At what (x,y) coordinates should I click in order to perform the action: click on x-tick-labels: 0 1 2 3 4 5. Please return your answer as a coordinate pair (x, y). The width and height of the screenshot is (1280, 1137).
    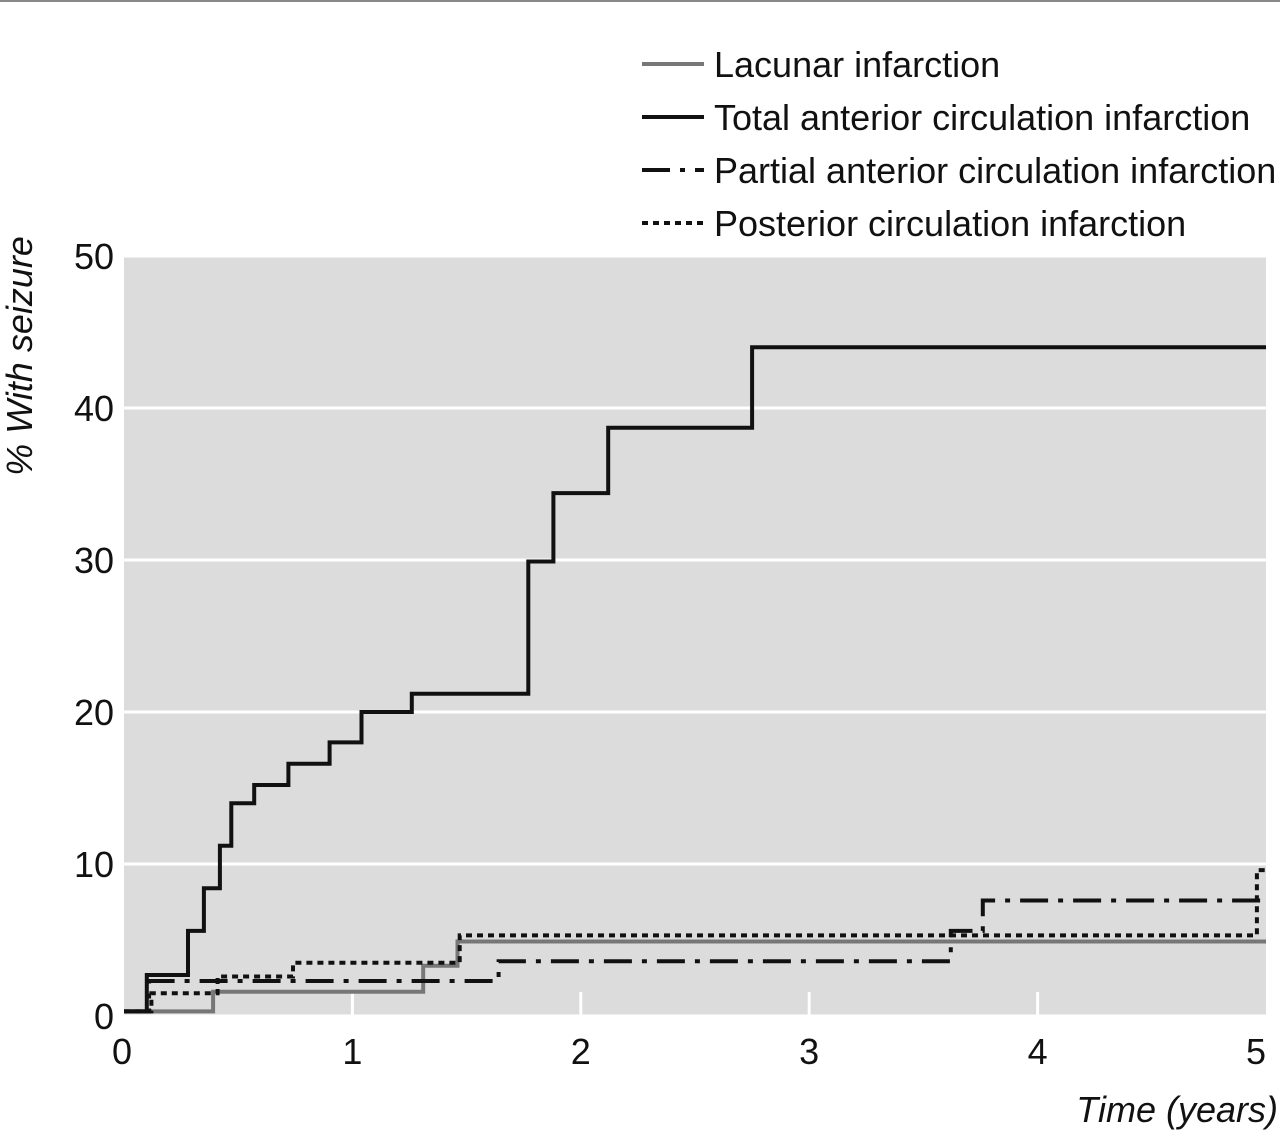
    Looking at the image, I should click on (689, 1051).